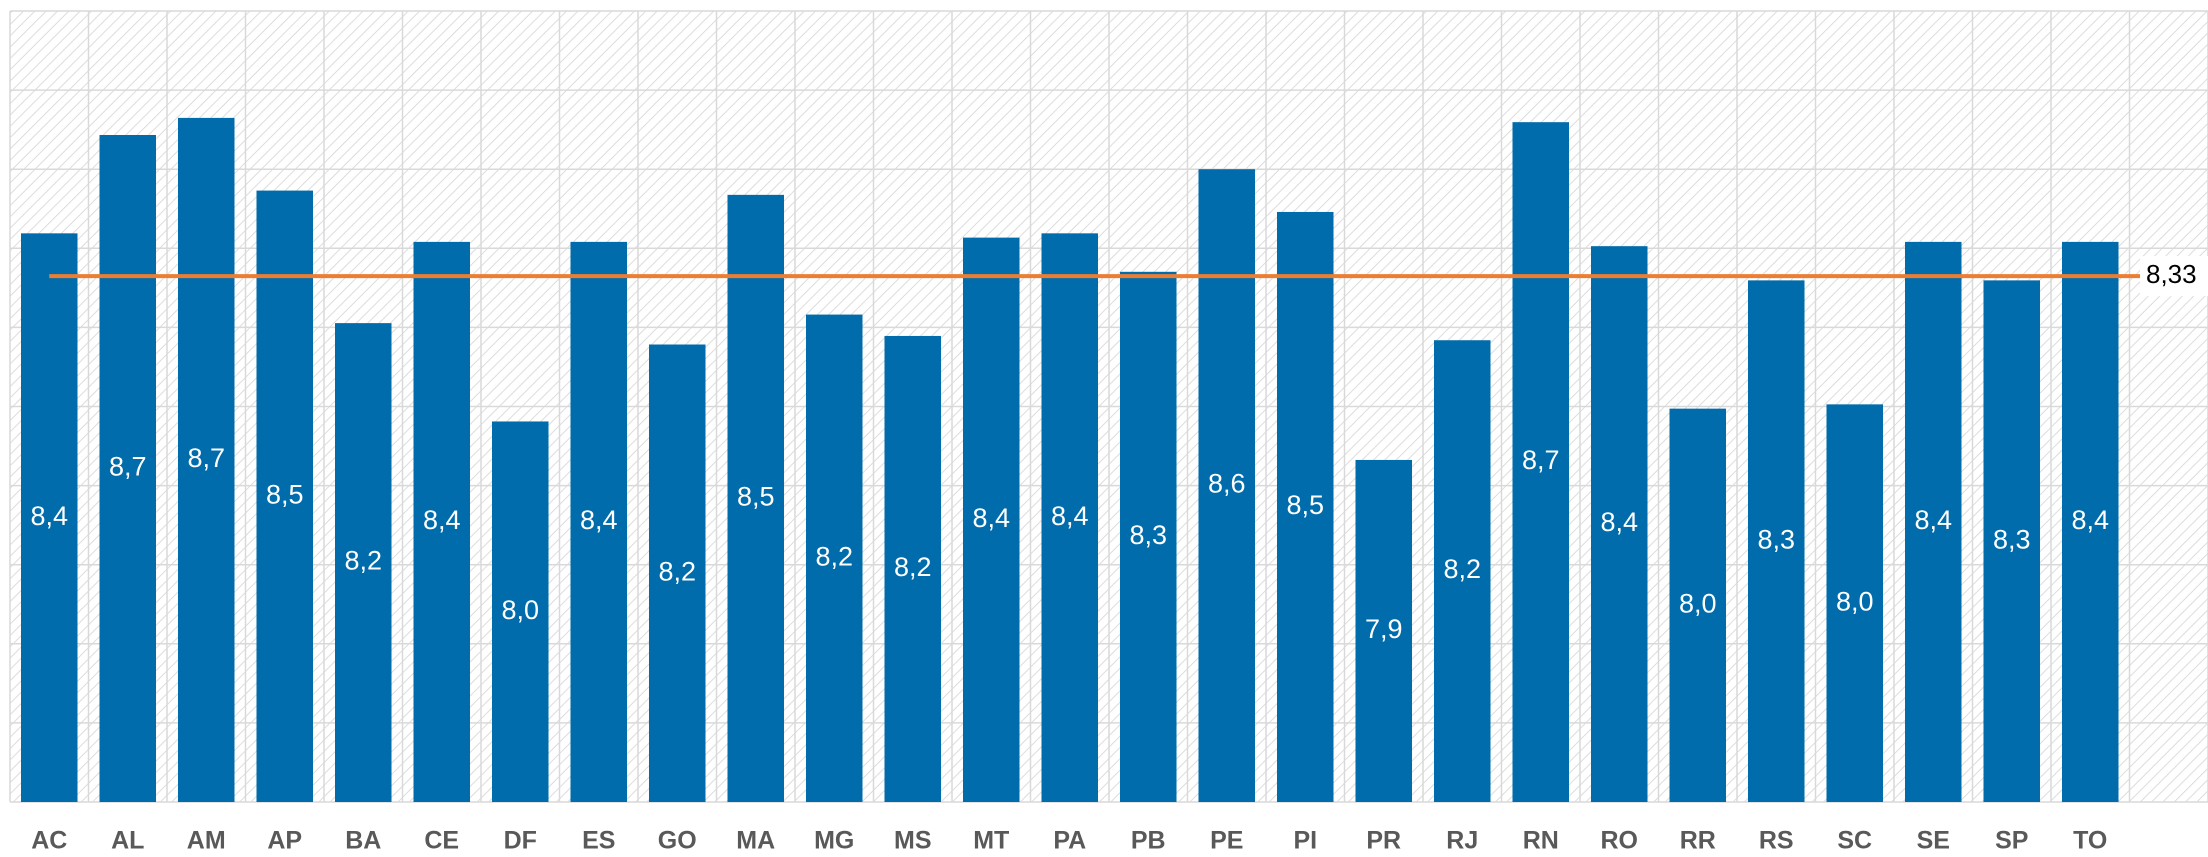 The width and height of the screenshot is (2208, 857). Describe the element at coordinates (127, 841) in the screenshot. I see `x-tick-label: AL` at that location.